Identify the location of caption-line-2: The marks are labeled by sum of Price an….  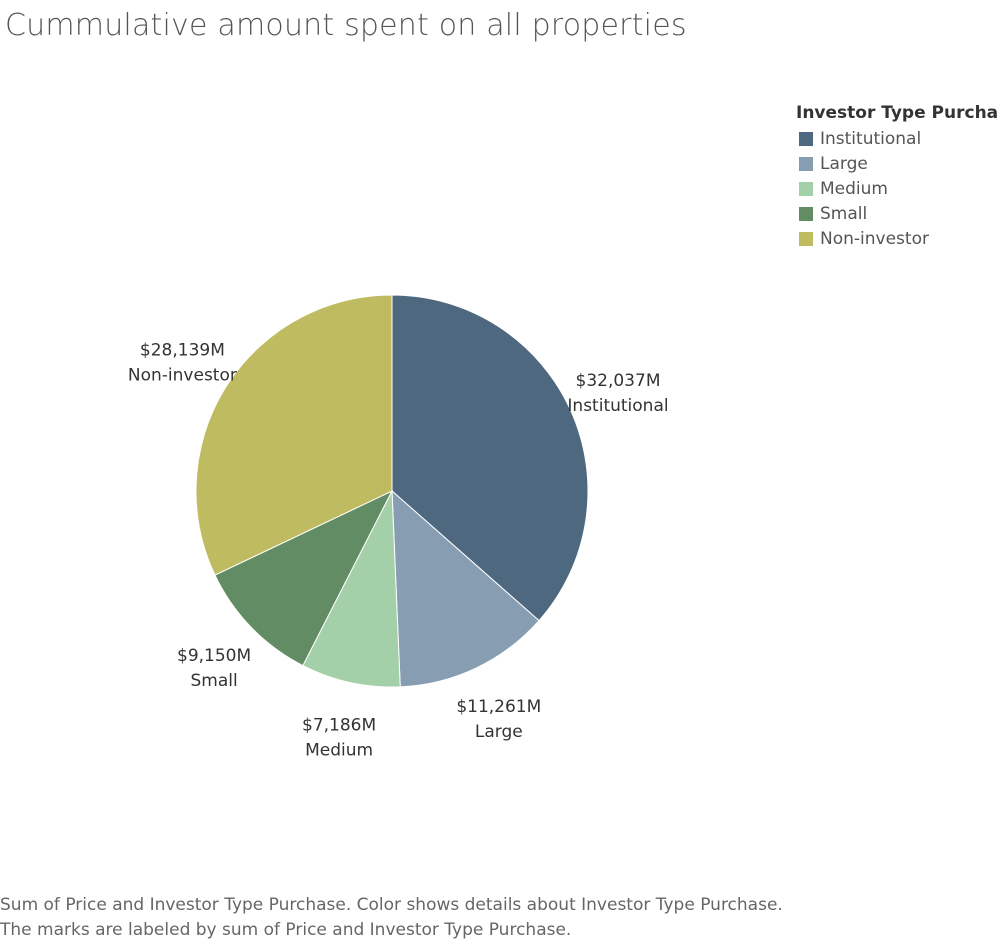
(286, 930).